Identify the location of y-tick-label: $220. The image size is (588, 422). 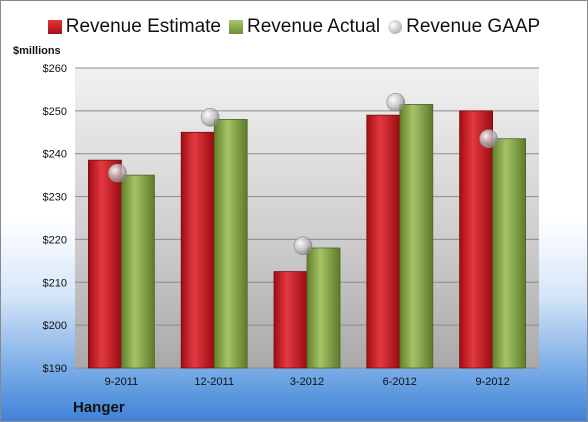
(55, 240).